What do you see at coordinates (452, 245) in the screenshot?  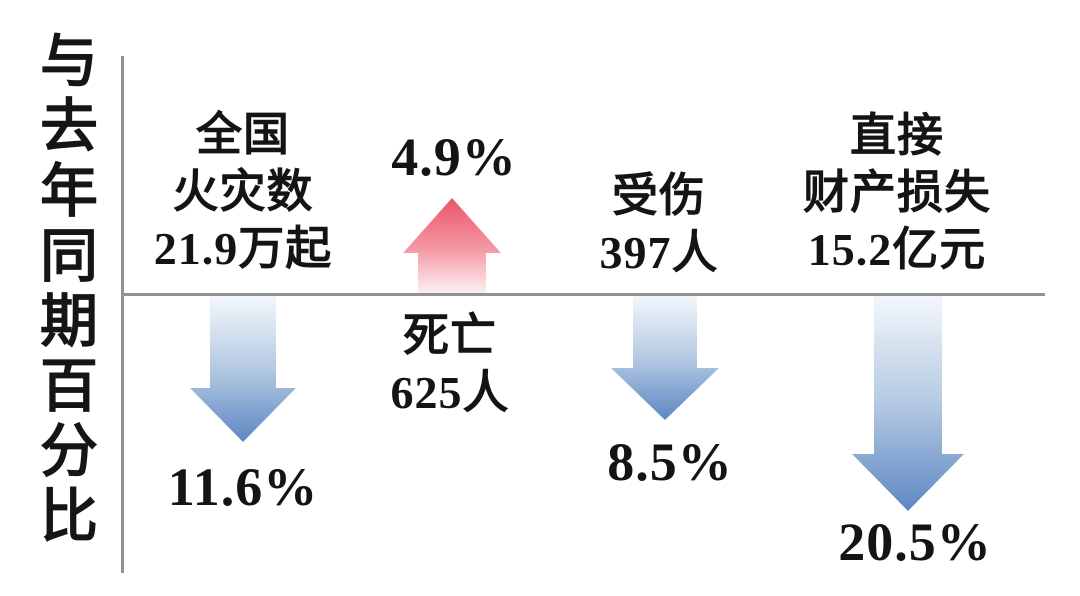 I see `deaths-increase-arrow-icon` at bounding box center [452, 245].